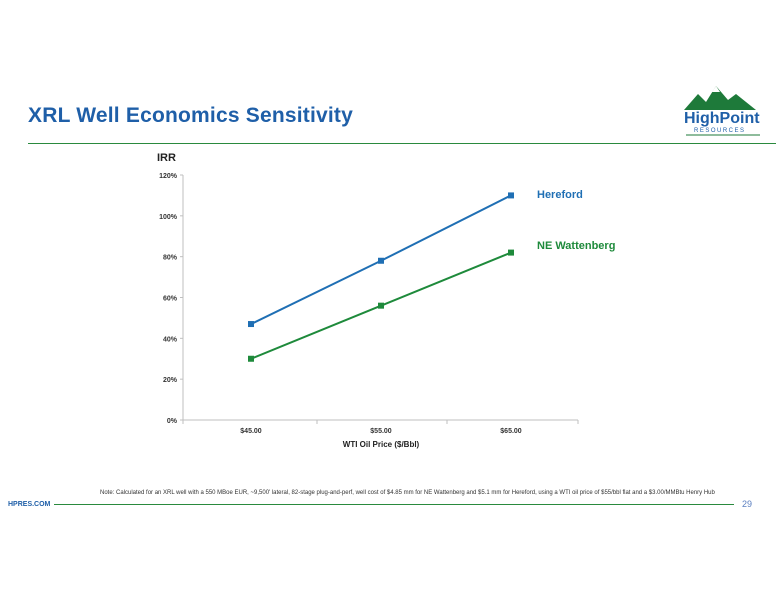 The width and height of the screenshot is (776, 600). I want to click on x-tick-label: $55.00, so click(381, 431).